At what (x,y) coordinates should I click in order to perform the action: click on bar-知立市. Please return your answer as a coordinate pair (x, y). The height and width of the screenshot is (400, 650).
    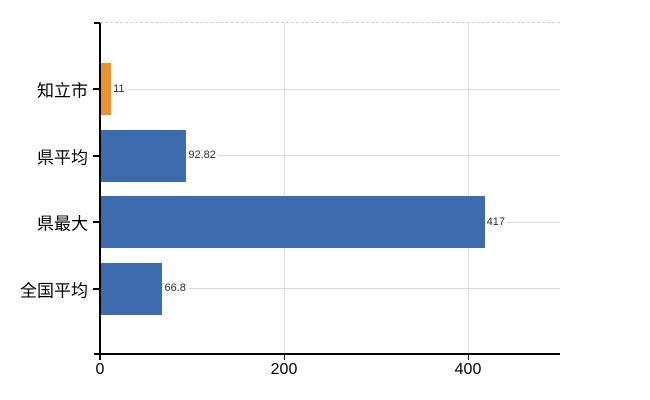
    Looking at the image, I should click on (106, 89).